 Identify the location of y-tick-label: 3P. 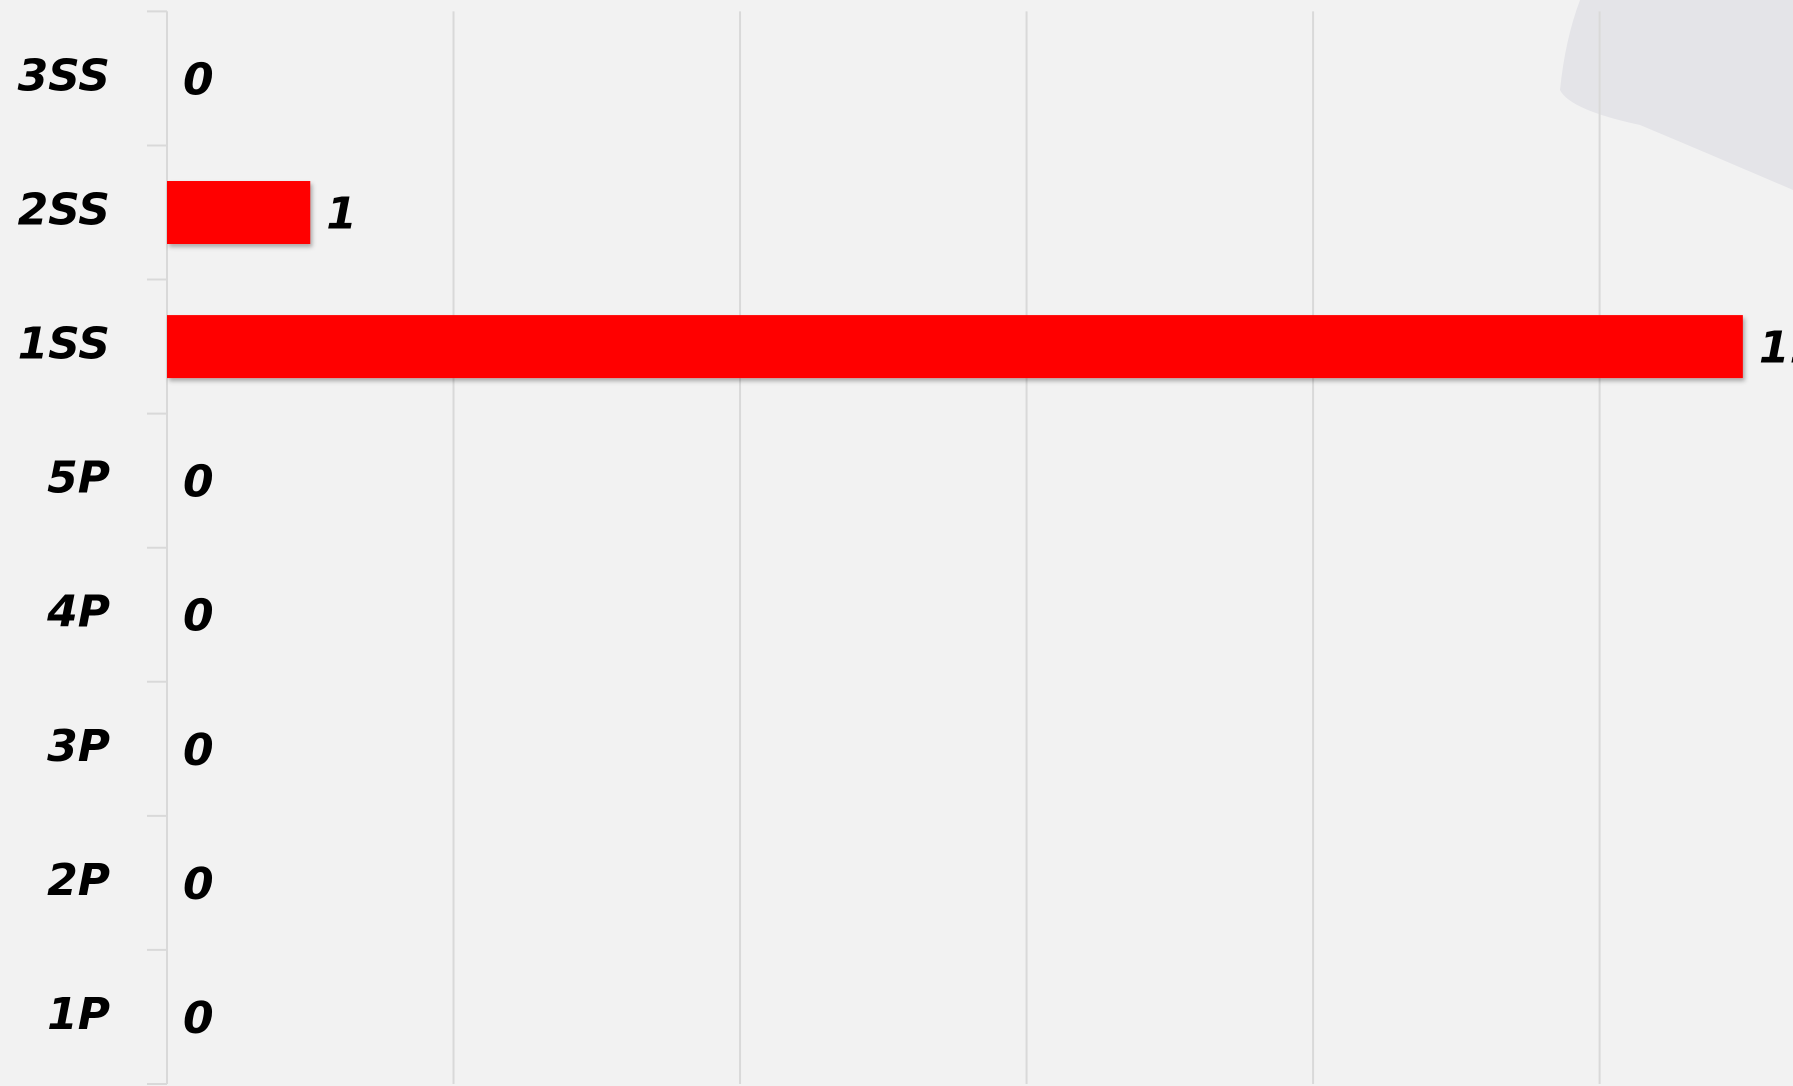
(78, 746).